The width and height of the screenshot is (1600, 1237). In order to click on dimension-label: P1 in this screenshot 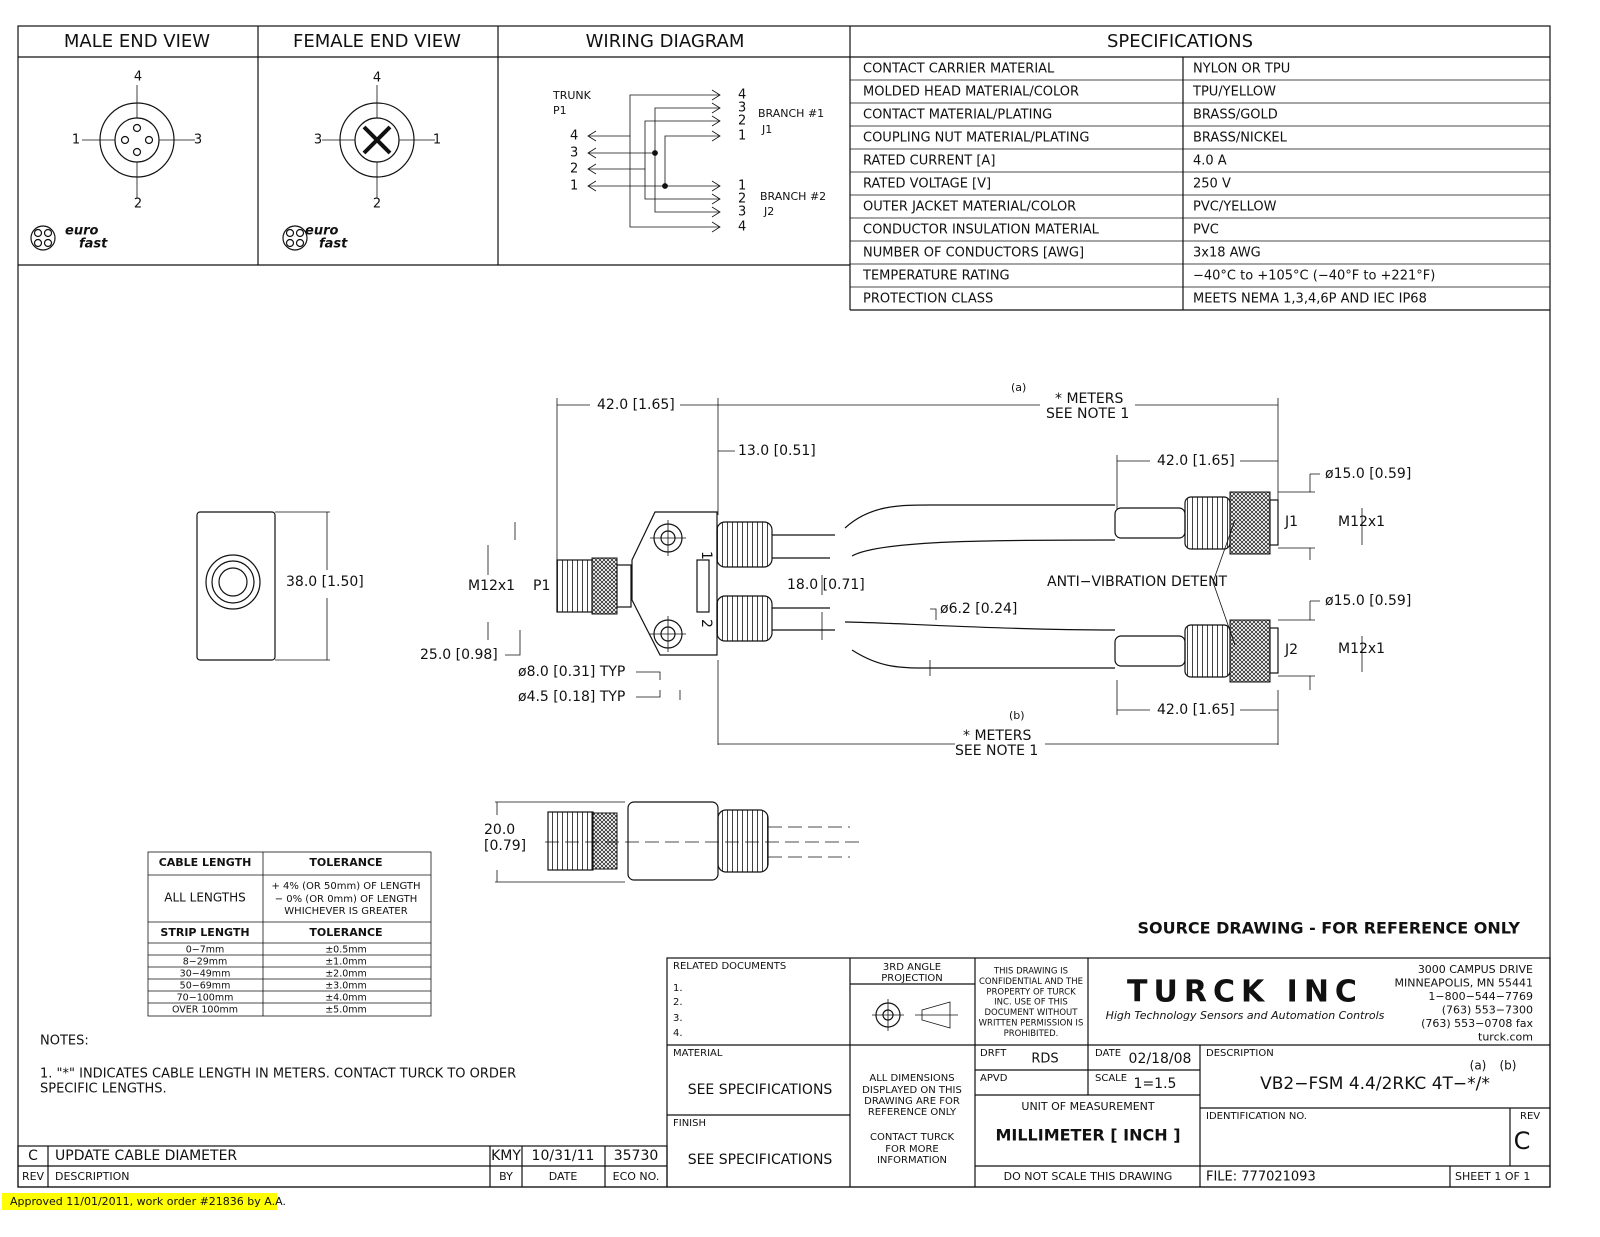, I will do `click(541, 586)`.